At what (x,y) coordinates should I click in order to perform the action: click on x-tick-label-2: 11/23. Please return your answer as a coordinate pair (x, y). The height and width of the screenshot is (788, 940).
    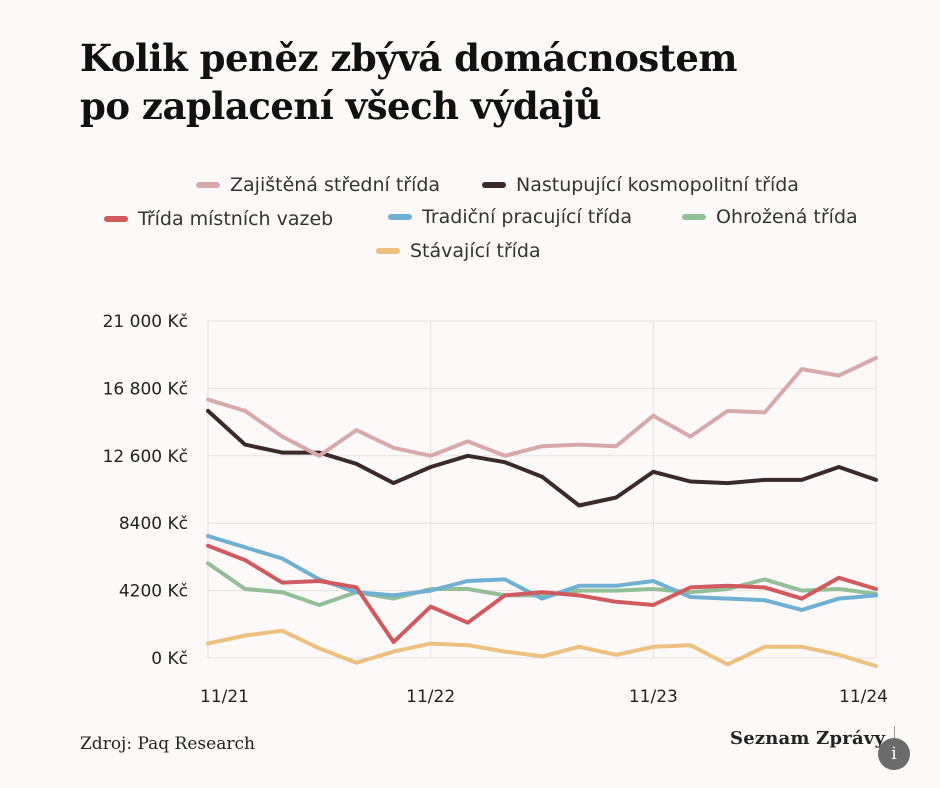
    Looking at the image, I should click on (653, 697).